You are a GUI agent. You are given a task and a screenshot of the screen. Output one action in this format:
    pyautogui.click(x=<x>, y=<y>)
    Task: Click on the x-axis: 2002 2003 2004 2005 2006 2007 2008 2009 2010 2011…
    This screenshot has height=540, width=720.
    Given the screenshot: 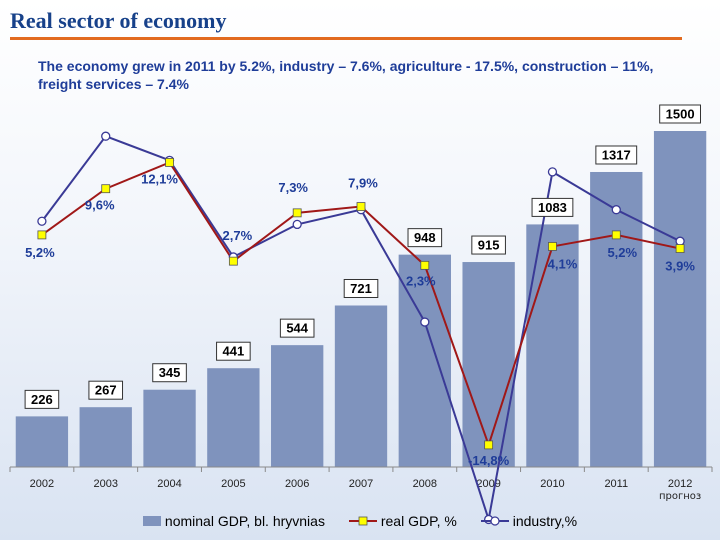 What is the action you would take?
    pyautogui.click(x=361, y=484)
    